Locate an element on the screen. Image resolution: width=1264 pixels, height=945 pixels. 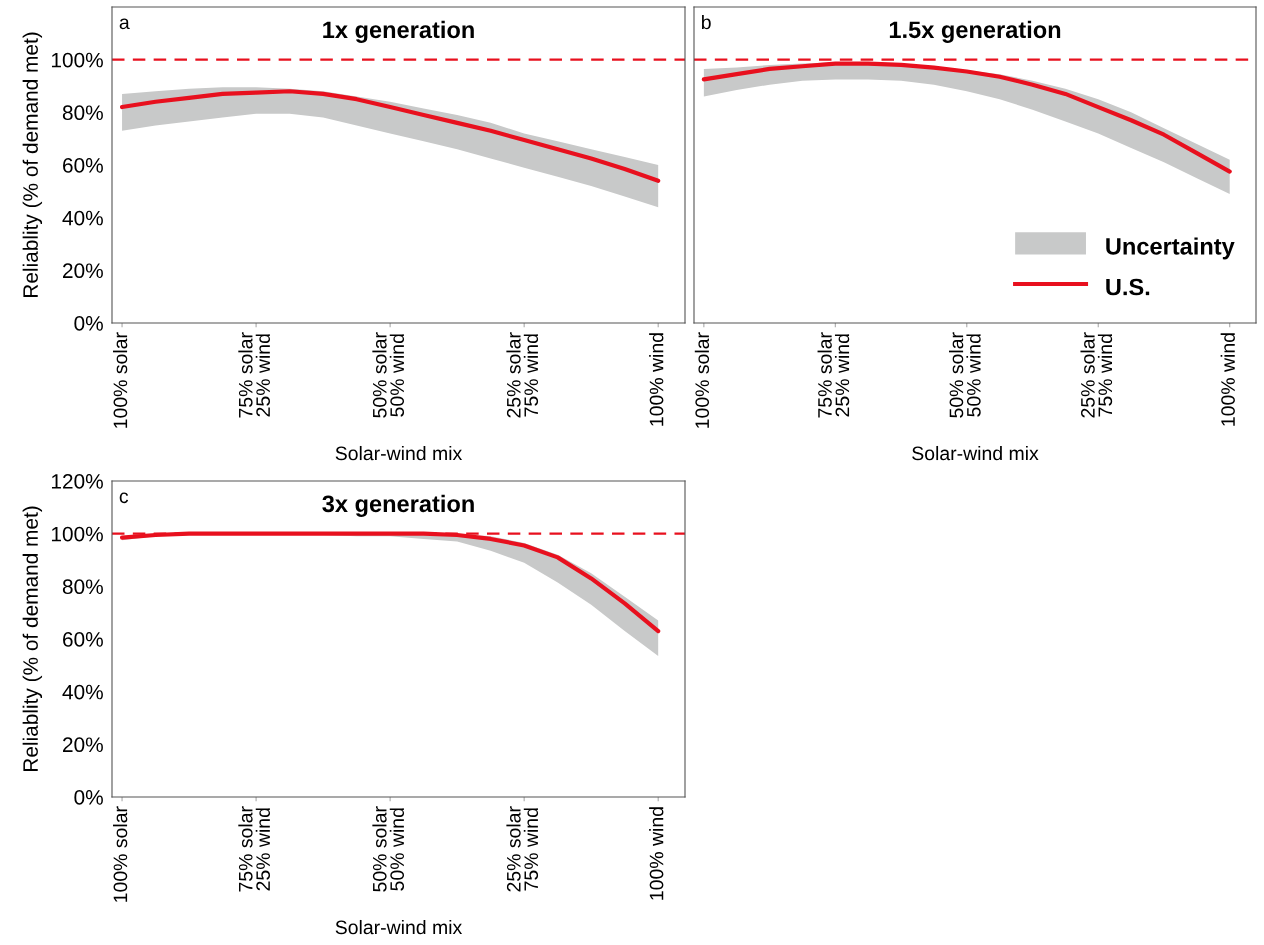
text: 1.5x generation is located at coordinates (975, 31).